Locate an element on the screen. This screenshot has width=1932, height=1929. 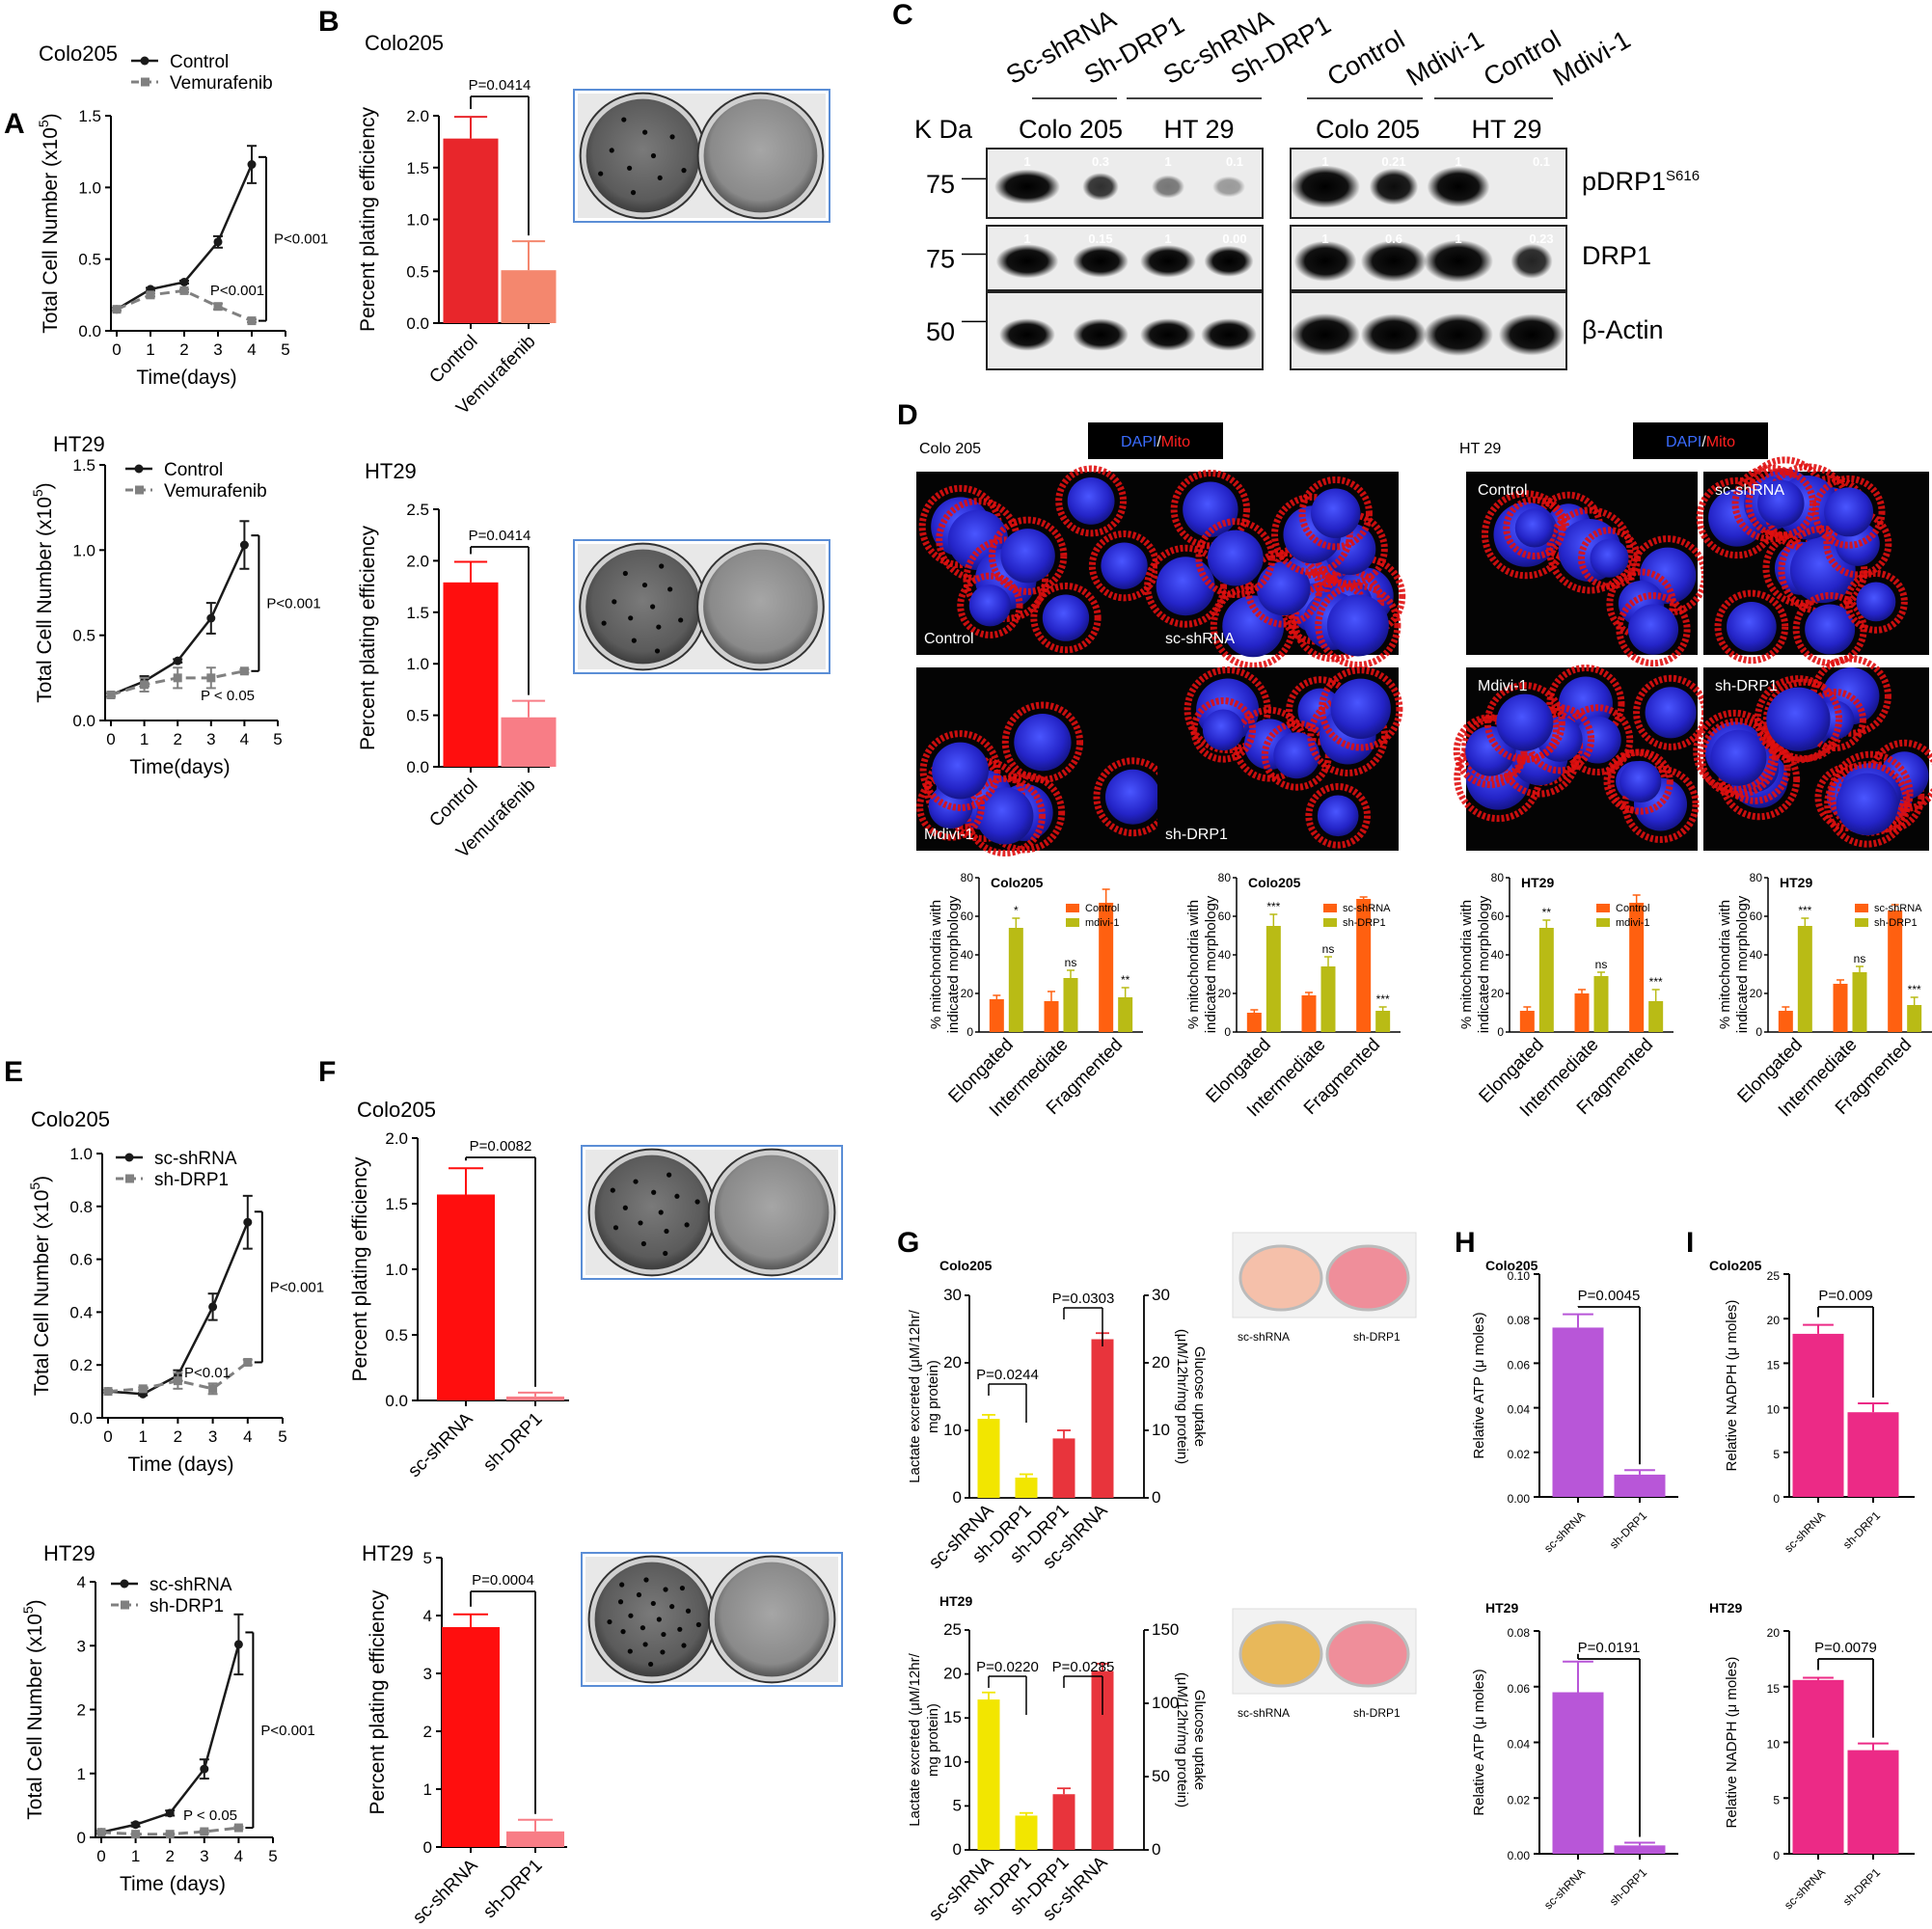
x-tick-label: sh-DRP1 is located at coordinates (1862, 1887).